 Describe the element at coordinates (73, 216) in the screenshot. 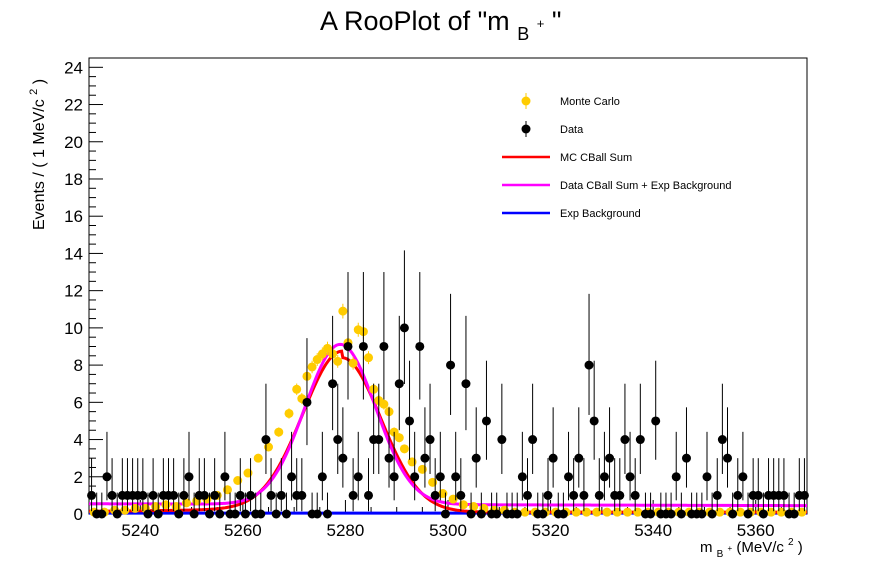

I see `y-tick-label: 16` at that location.